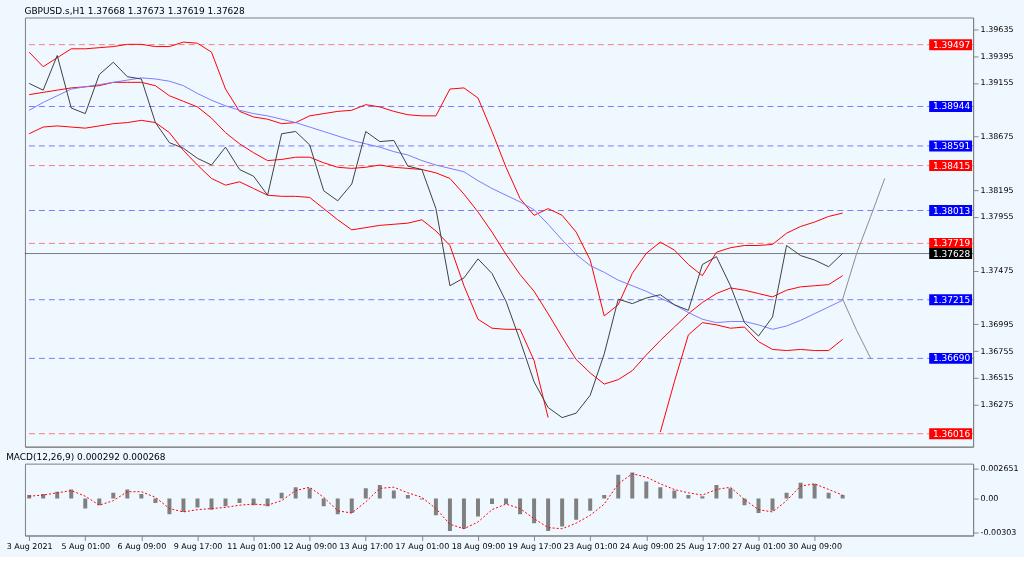 The width and height of the screenshot is (1024, 578). Describe the element at coordinates (142, 546) in the screenshot. I see `x-tick-label: 6 Aug 09:00` at that location.